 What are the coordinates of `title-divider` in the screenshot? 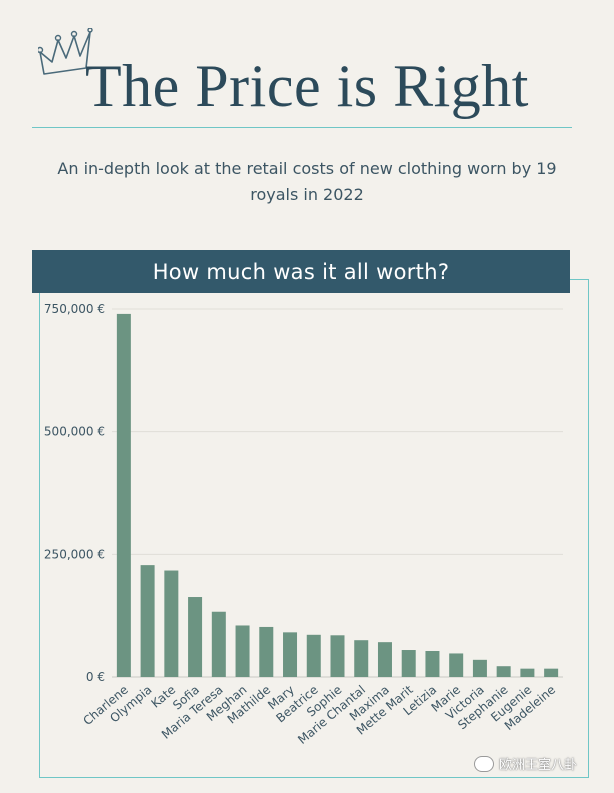 It's located at (302, 127).